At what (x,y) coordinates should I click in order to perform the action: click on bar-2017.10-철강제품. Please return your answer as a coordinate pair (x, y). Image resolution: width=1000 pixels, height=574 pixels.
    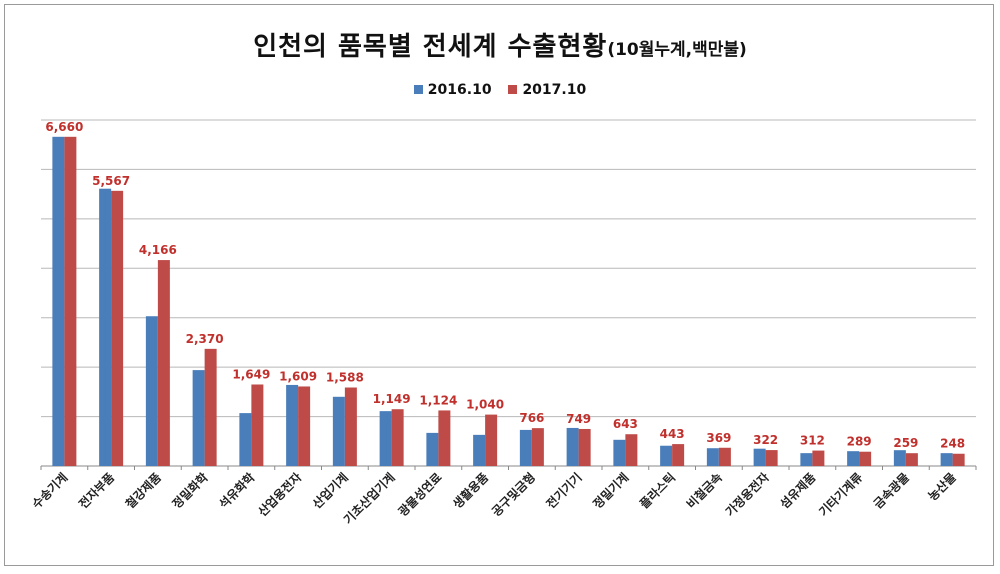
    Looking at the image, I should click on (163, 363).